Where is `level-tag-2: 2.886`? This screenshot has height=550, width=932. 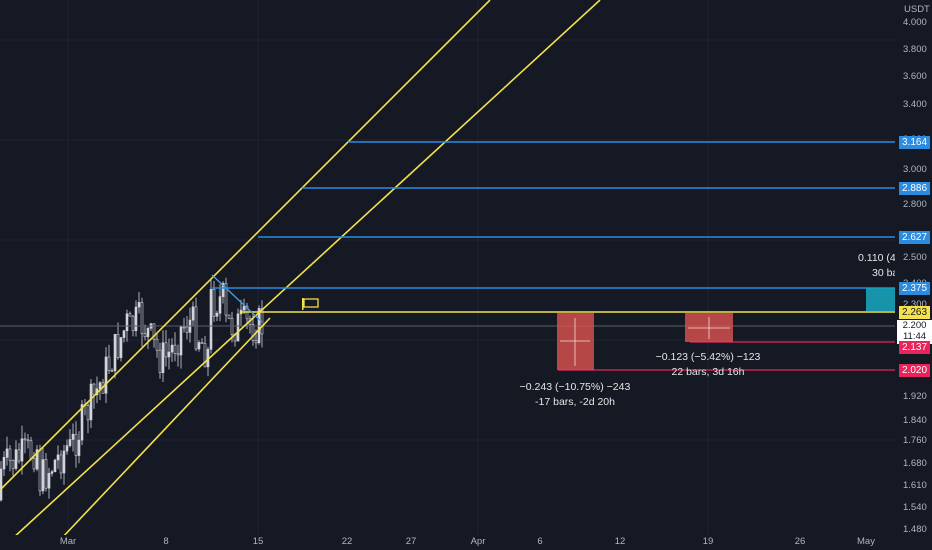 level-tag-2: 2.886 is located at coordinates (915, 188).